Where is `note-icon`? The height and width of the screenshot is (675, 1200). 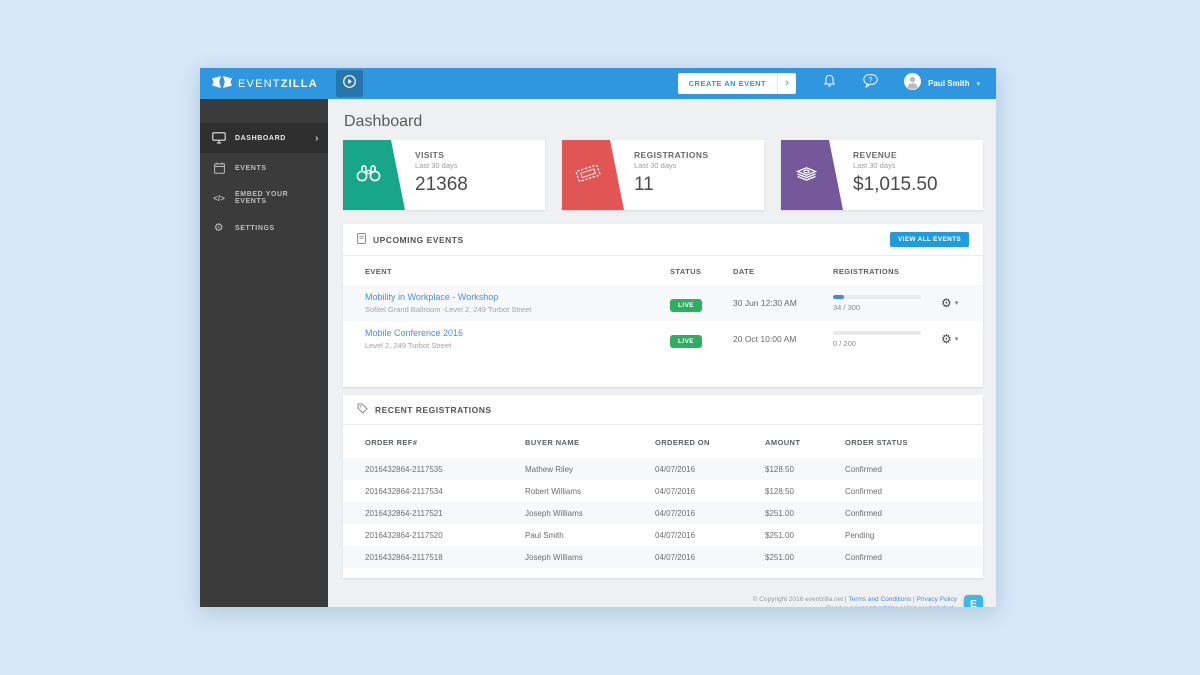 note-icon is located at coordinates (361, 239).